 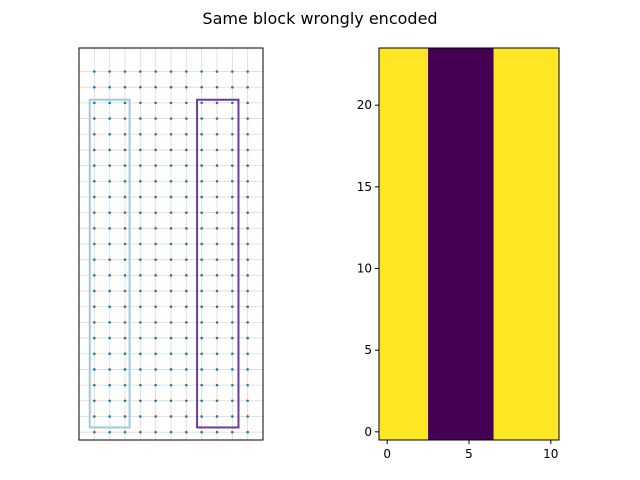 I want to click on x-tick-label: 10, so click(x=550, y=454).